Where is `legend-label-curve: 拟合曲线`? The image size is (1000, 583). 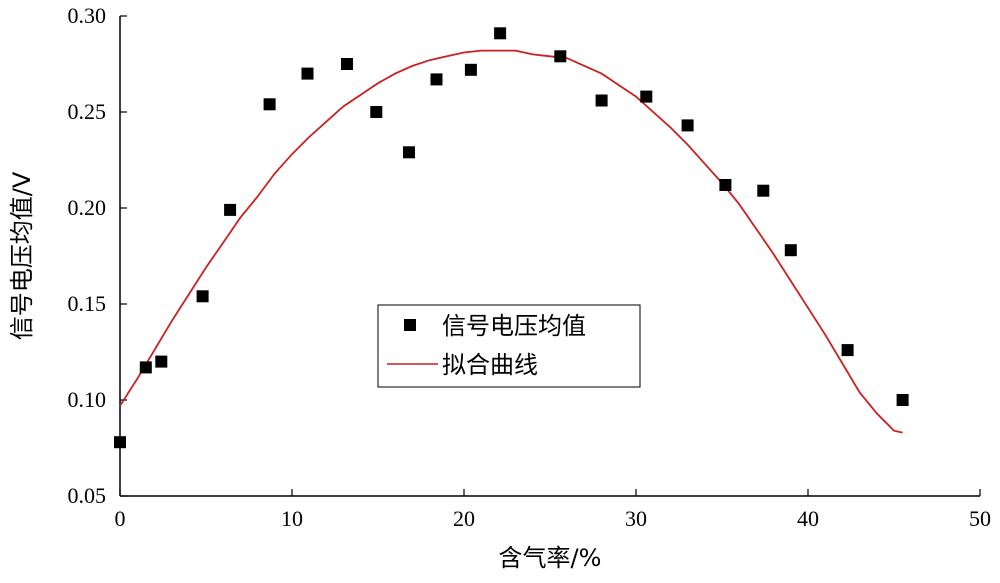
legend-label-curve: 拟合曲线 is located at coordinates (490, 365).